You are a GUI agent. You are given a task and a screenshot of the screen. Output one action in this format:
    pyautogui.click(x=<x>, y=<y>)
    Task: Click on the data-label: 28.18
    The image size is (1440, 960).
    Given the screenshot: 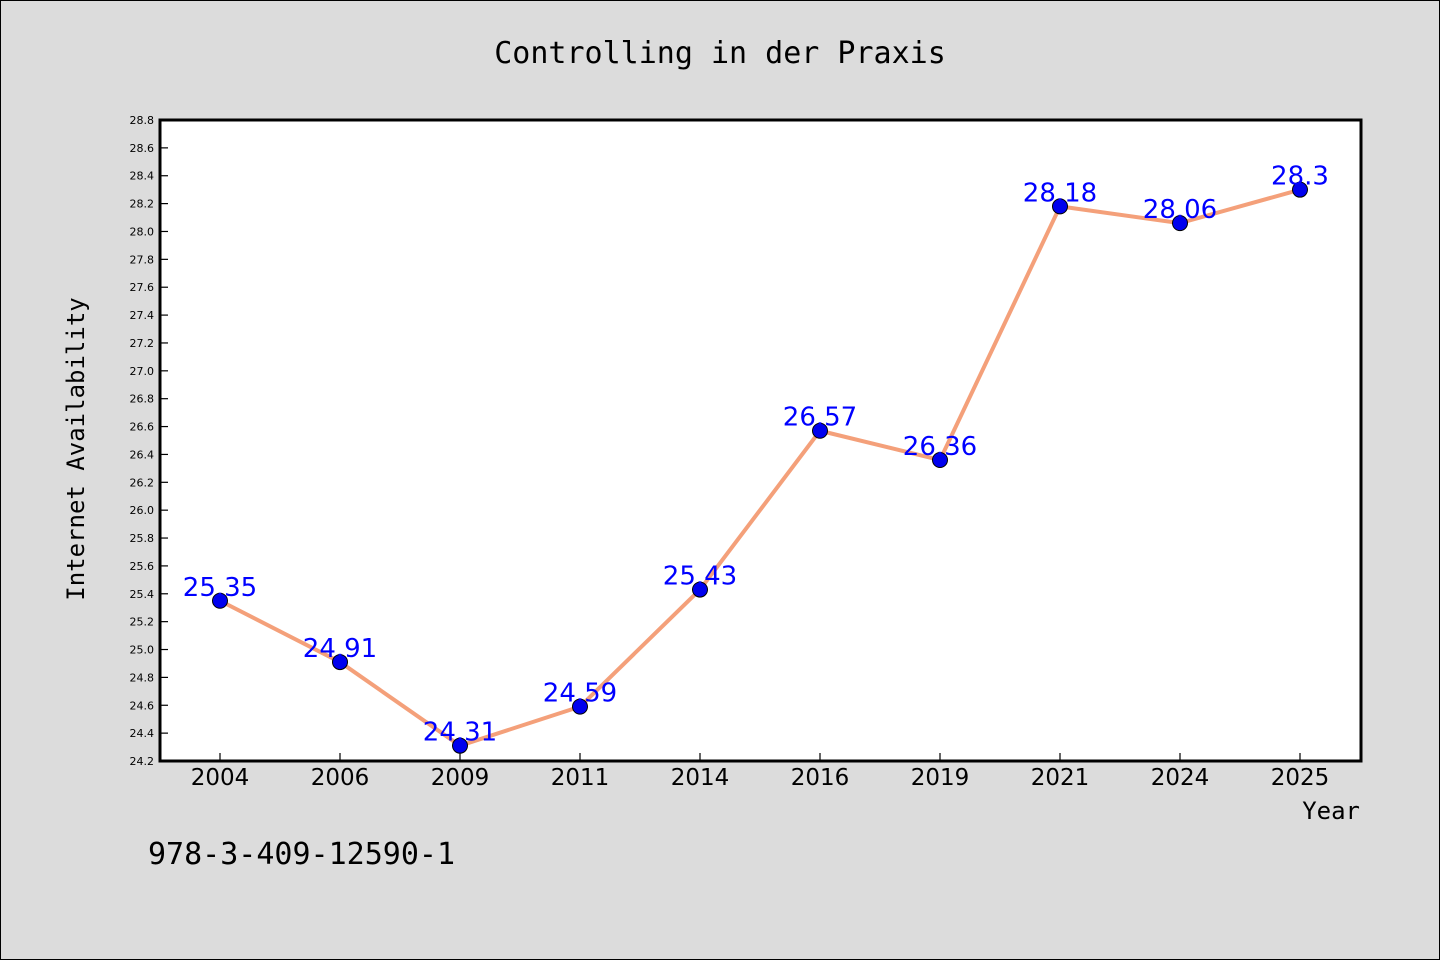 What is the action you would take?
    pyautogui.click(x=1060, y=193)
    